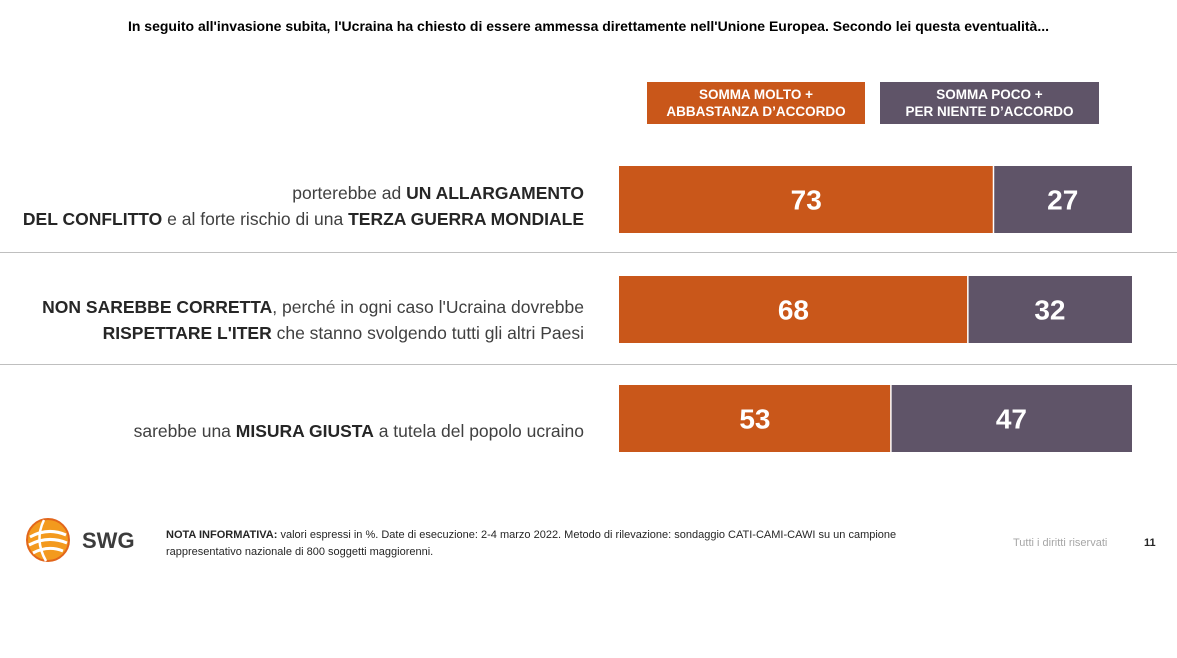 The height and width of the screenshot is (658, 1177). I want to click on legend-disagree: SOMMA POCO + PER NIENTE D’ACCORDO, so click(989, 103).